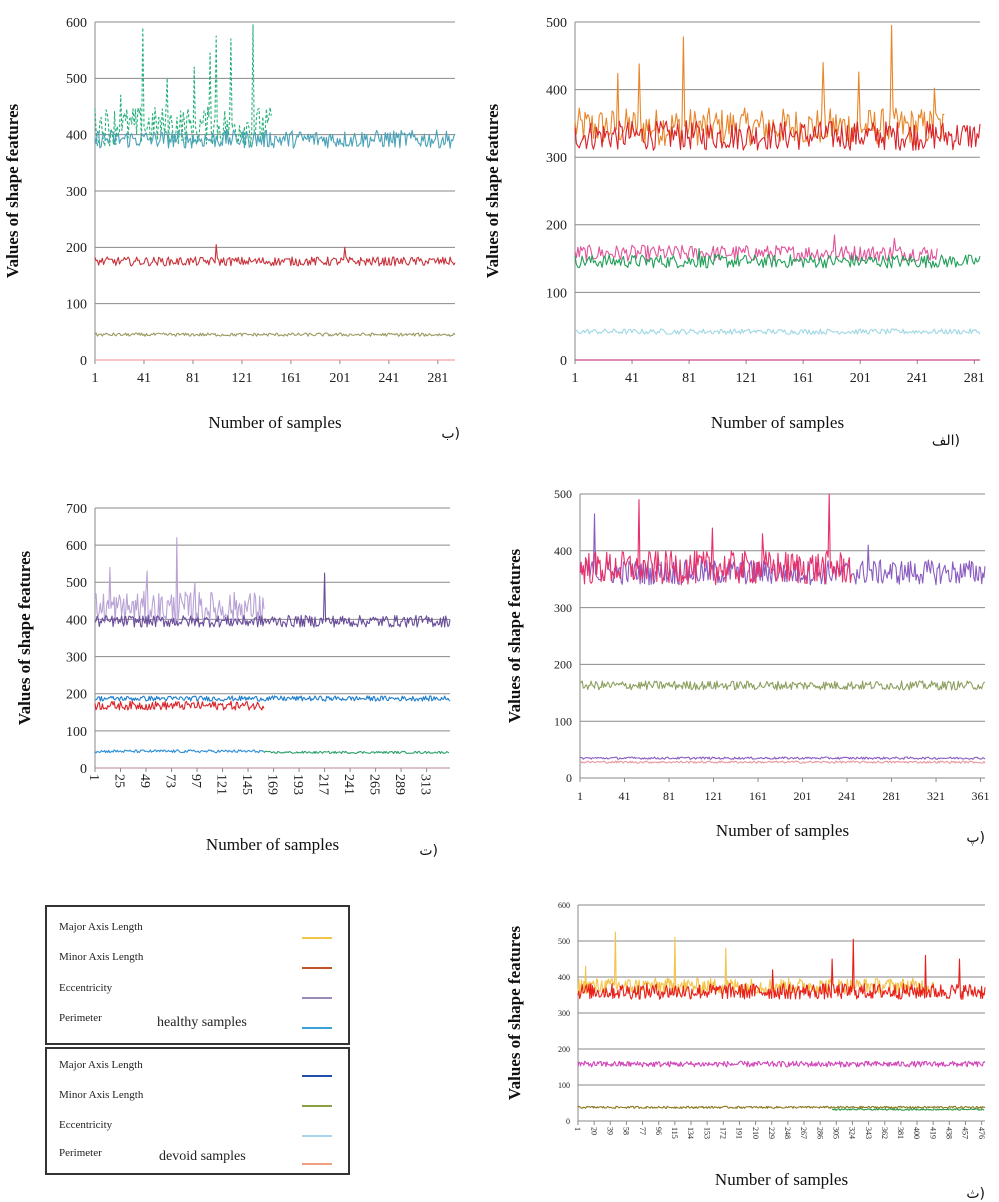  What do you see at coordinates (946, 441) in the screenshot?
I see `panel-caption: الف)` at bounding box center [946, 441].